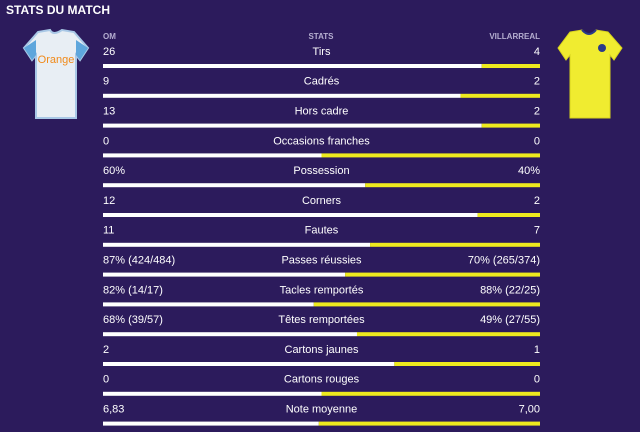  What do you see at coordinates (106, 82) in the screenshot?
I see `home-value: 9` at bounding box center [106, 82].